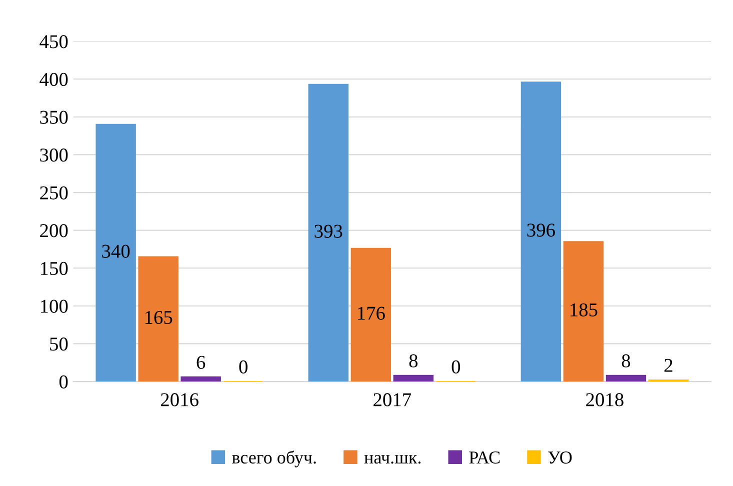 This screenshot has width=733, height=486. Describe the element at coordinates (54, 193) in the screenshot. I see `y-tick-label: 250` at that location.